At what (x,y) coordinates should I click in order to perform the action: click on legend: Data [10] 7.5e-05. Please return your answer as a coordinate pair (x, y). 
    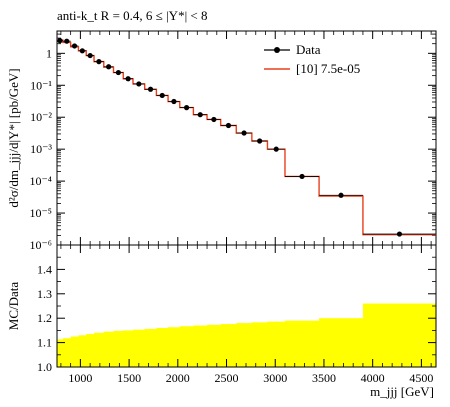
    Looking at the image, I should click on (312, 59).